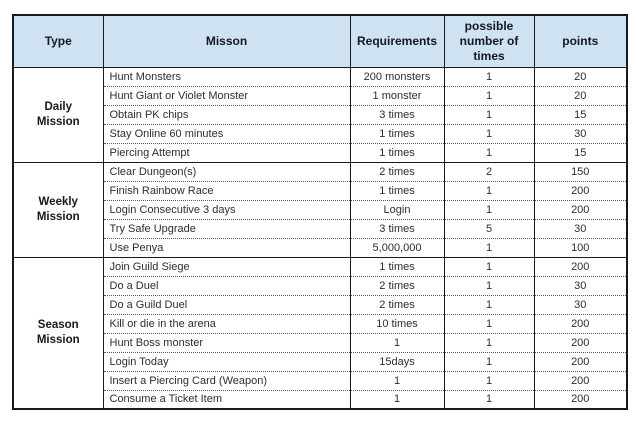 This screenshot has width=637, height=432. I want to click on table-row: Use Penya 5,000,000 1 100, so click(320, 248).